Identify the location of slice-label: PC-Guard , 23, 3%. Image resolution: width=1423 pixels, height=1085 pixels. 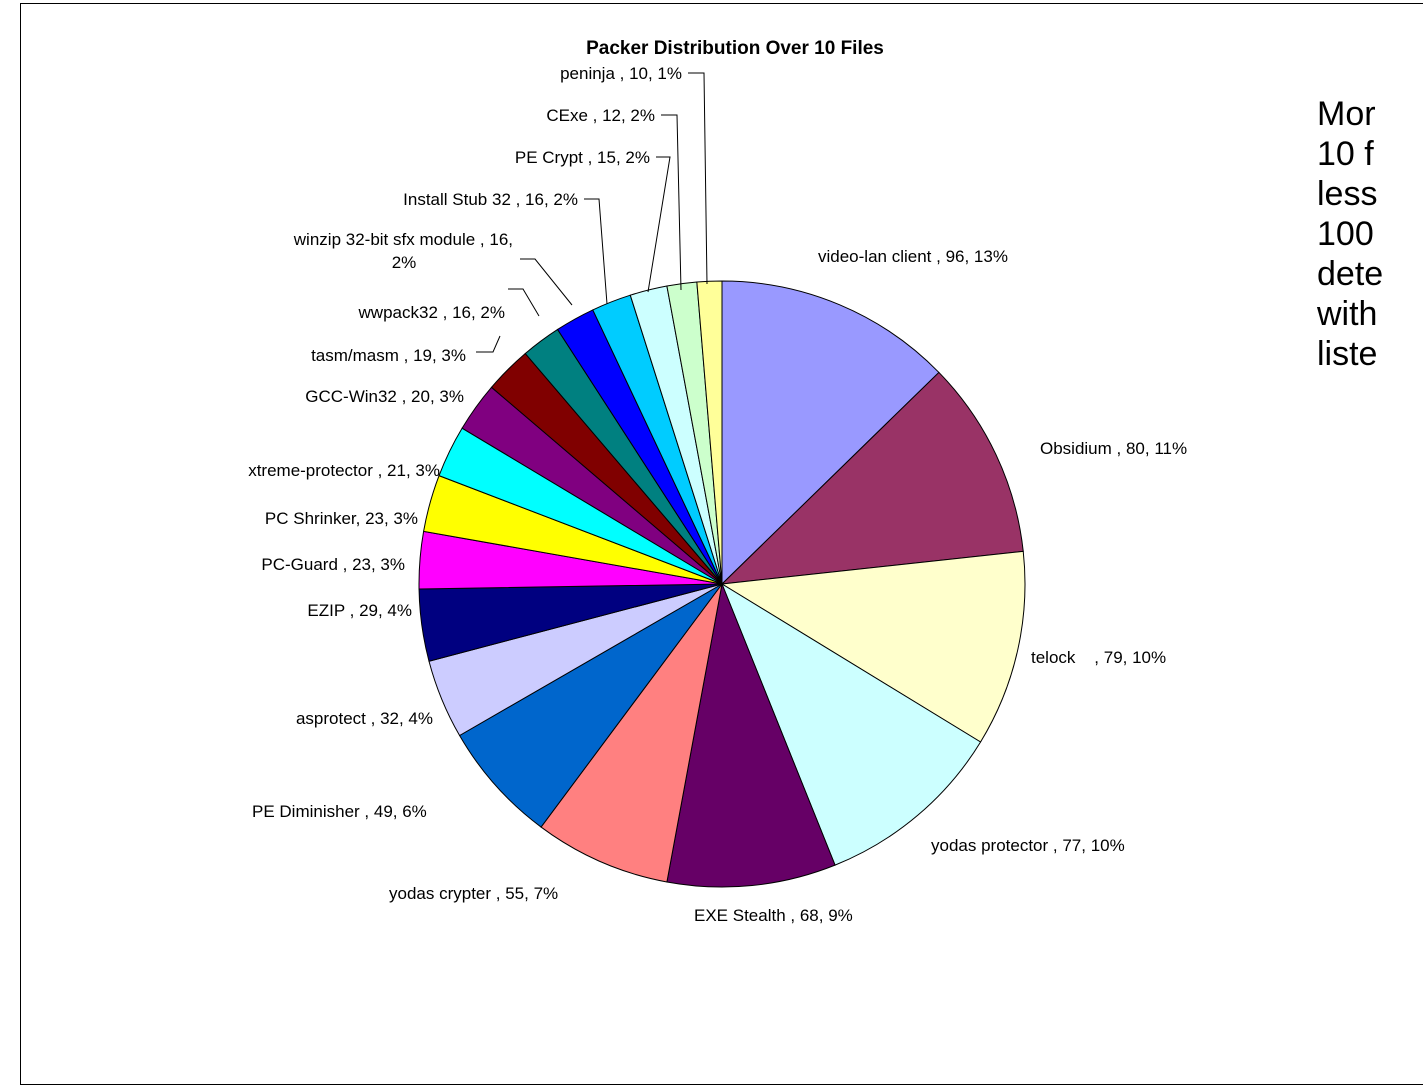
(333, 564).